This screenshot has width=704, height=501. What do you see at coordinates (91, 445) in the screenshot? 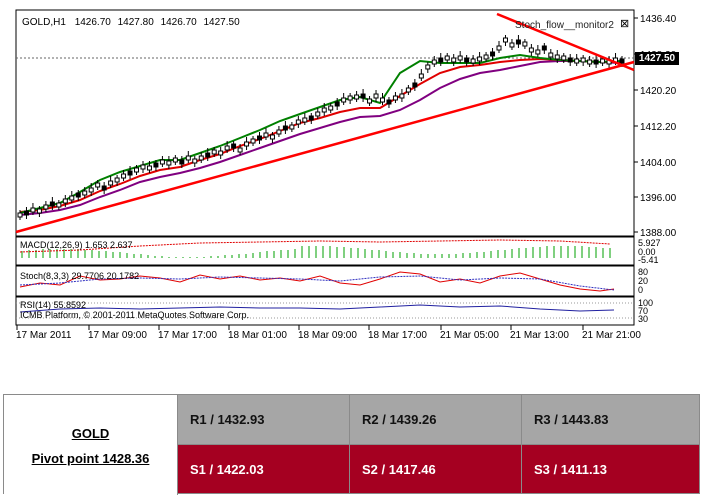
I see `pivot-summary-cell: GOLD Pivot point 1428.36` at bounding box center [91, 445].